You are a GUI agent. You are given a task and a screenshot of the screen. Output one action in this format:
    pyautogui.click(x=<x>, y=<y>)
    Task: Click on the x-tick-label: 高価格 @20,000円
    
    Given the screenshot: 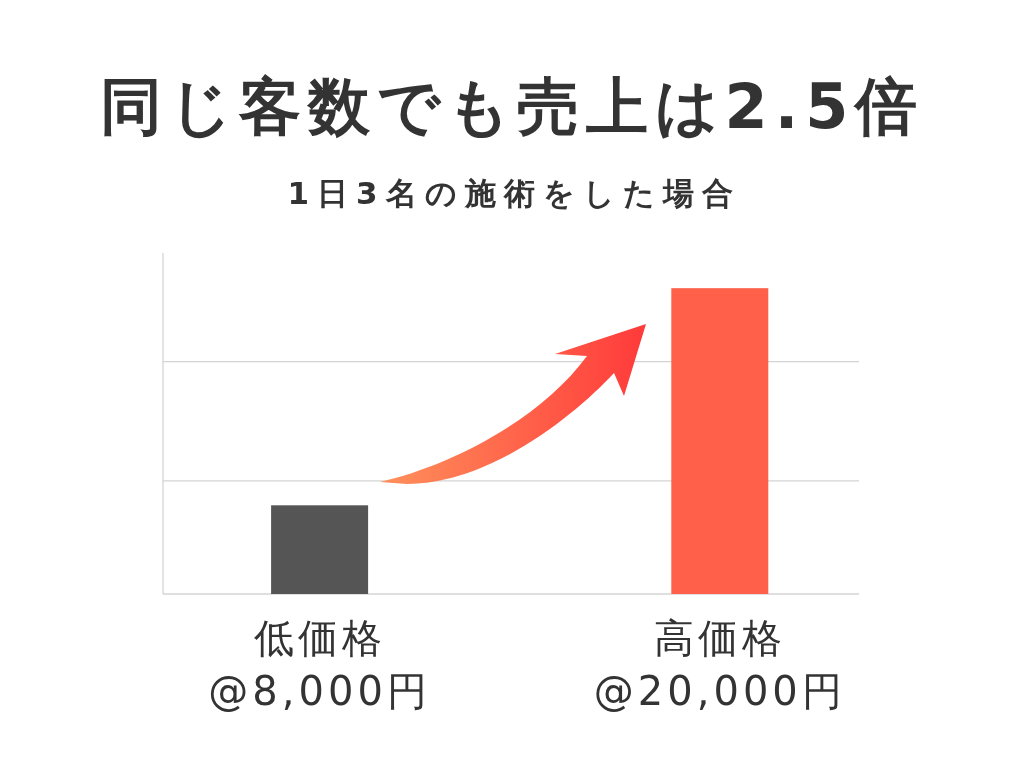 What is the action you would take?
    pyautogui.click(x=719, y=664)
    